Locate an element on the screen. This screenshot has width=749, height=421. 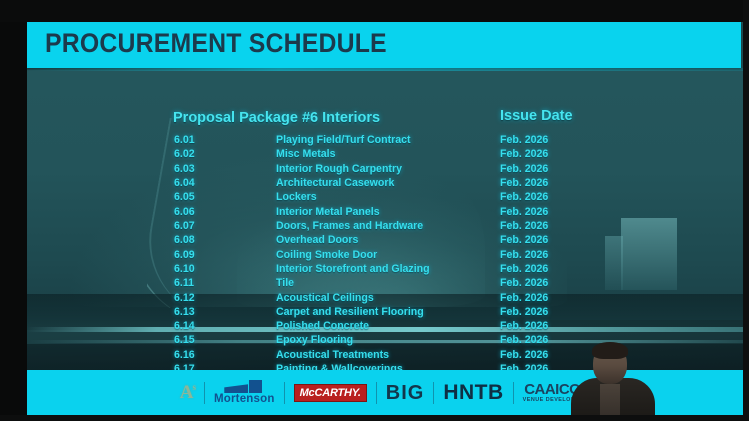
cell-description: Playing Field/Turf Contract is located at coordinates (343, 140).